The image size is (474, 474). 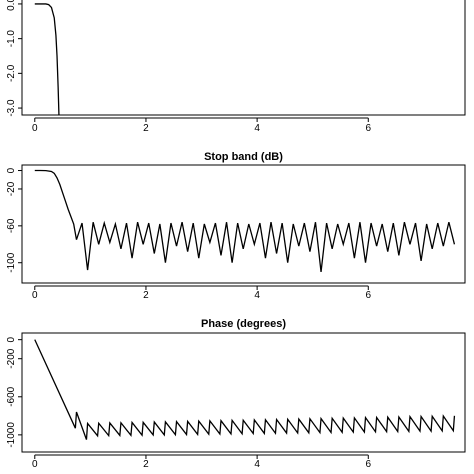 What do you see at coordinates (11, 73) in the screenshot?
I see `y-tick-label: -2.0` at bounding box center [11, 73].